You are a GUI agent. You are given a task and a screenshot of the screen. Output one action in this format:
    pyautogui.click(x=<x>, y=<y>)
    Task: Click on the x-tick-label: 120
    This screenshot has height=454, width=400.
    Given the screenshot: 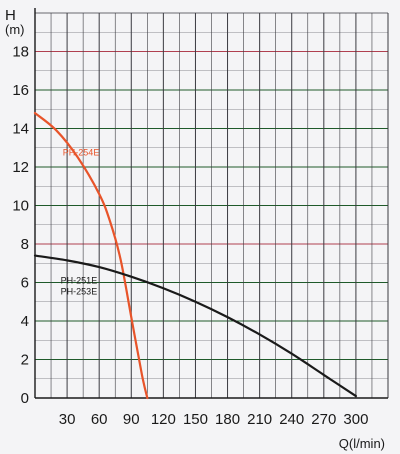 What is the action you would take?
    pyautogui.click(x=163, y=419)
    